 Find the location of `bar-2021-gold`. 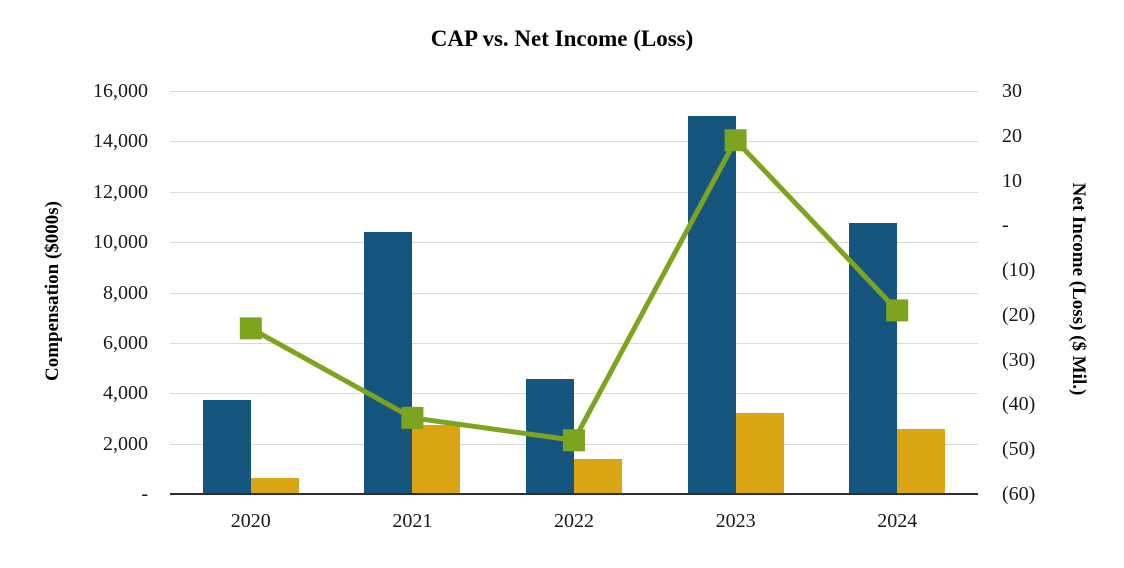

bar-2021-gold is located at coordinates (436, 459).